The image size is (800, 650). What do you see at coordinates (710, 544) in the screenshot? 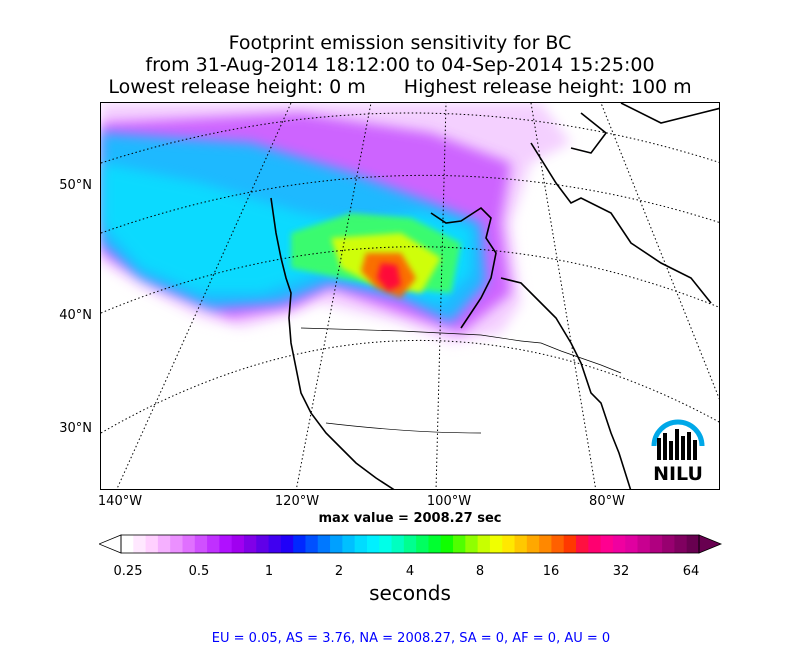
I see `colorbar-max-arrow` at bounding box center [710, 544].